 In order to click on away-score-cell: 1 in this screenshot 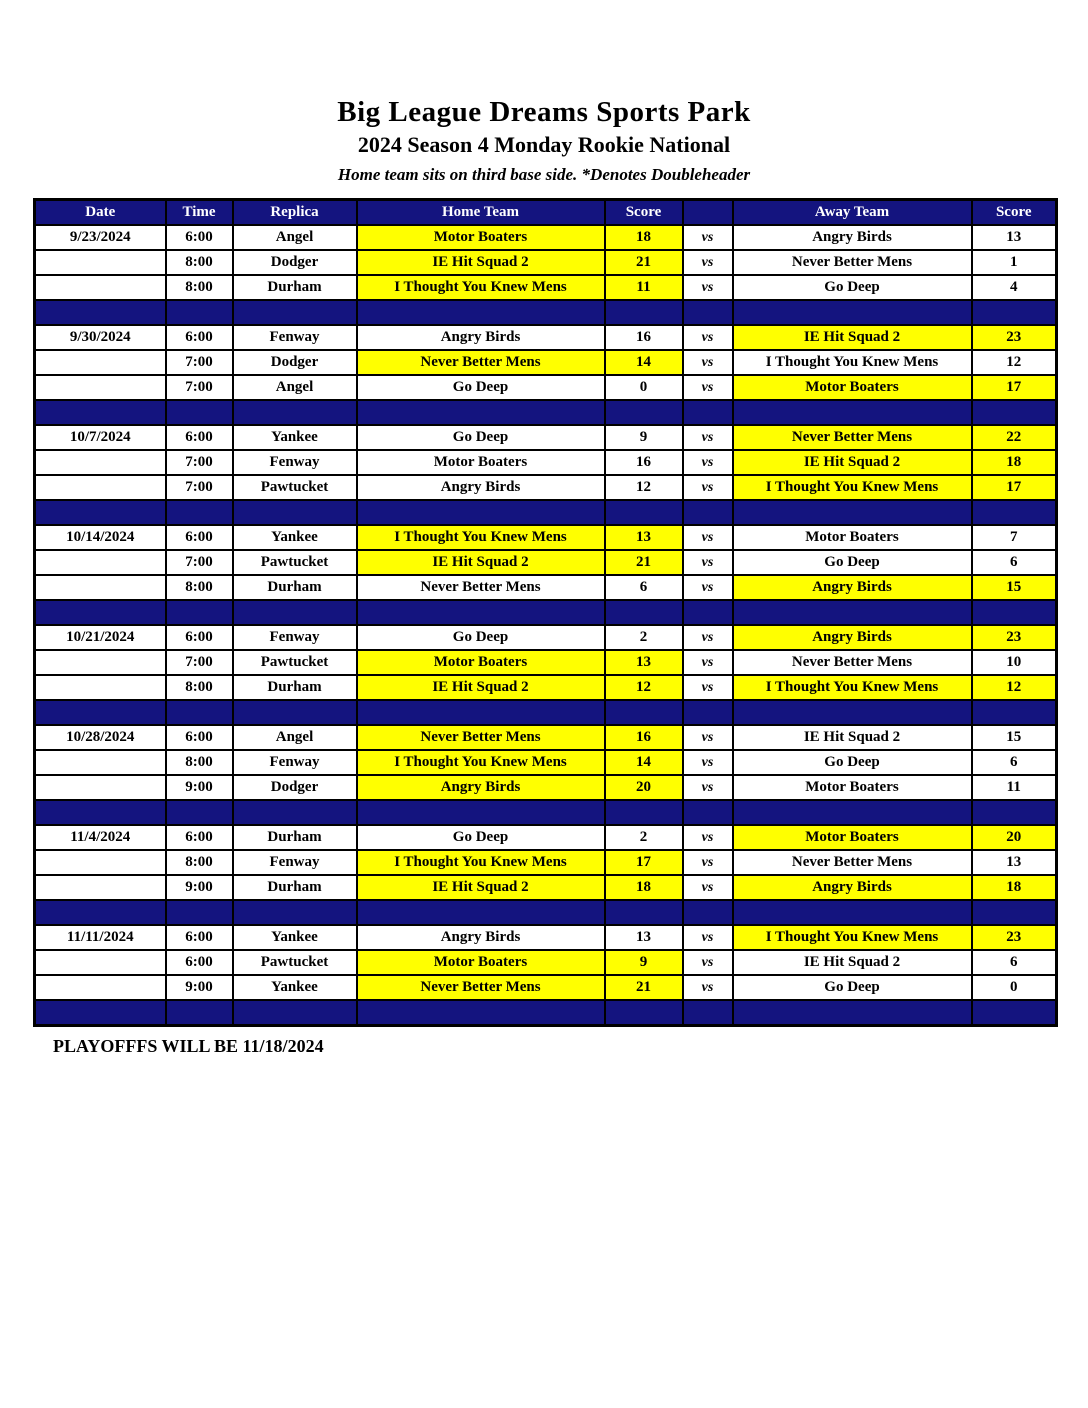, I will do `click(1014, 262)`.